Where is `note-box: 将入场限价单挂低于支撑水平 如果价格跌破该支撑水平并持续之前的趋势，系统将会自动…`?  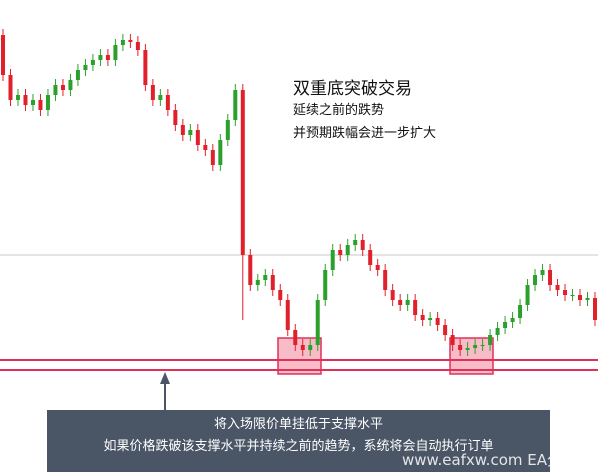
note-box: 将入场限价单挂低于支撑水平 如果价格跌破该支撑水平并持续之前的趋势，系统将会自动… is located at coordinates (298, 441).